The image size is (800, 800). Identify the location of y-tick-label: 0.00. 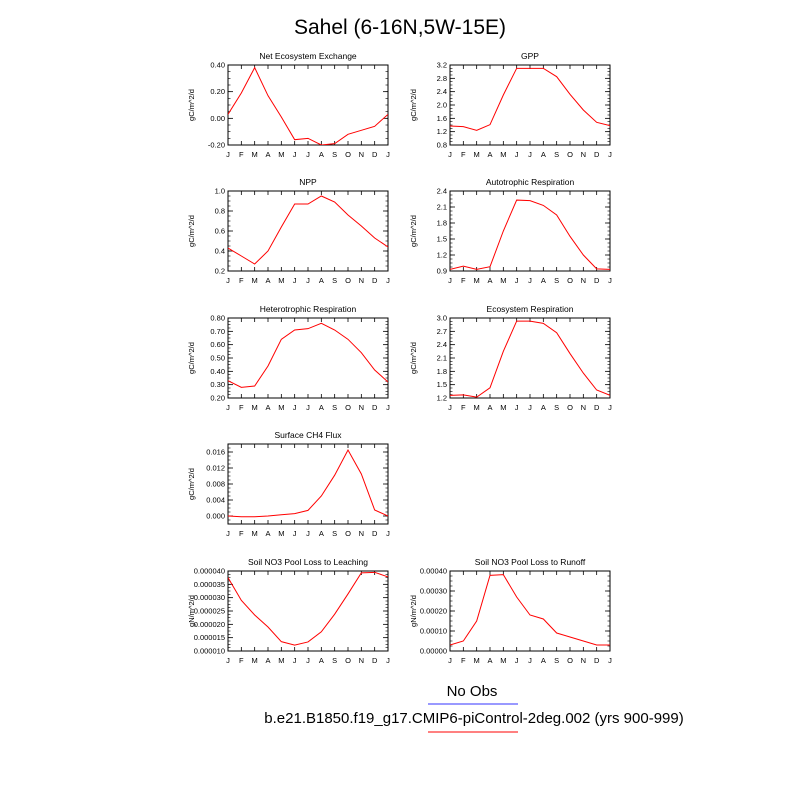
(217, 118).